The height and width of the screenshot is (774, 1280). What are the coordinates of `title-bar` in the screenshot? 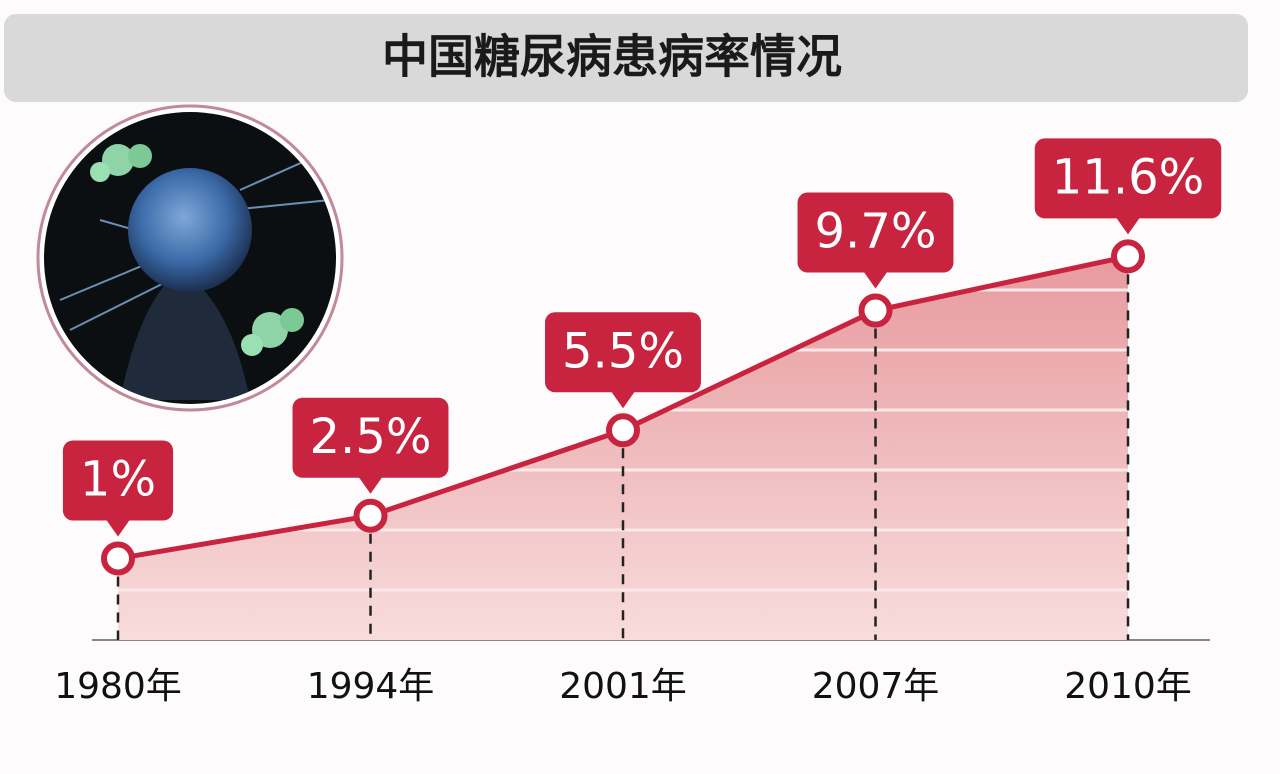 It's located at (626, 58).